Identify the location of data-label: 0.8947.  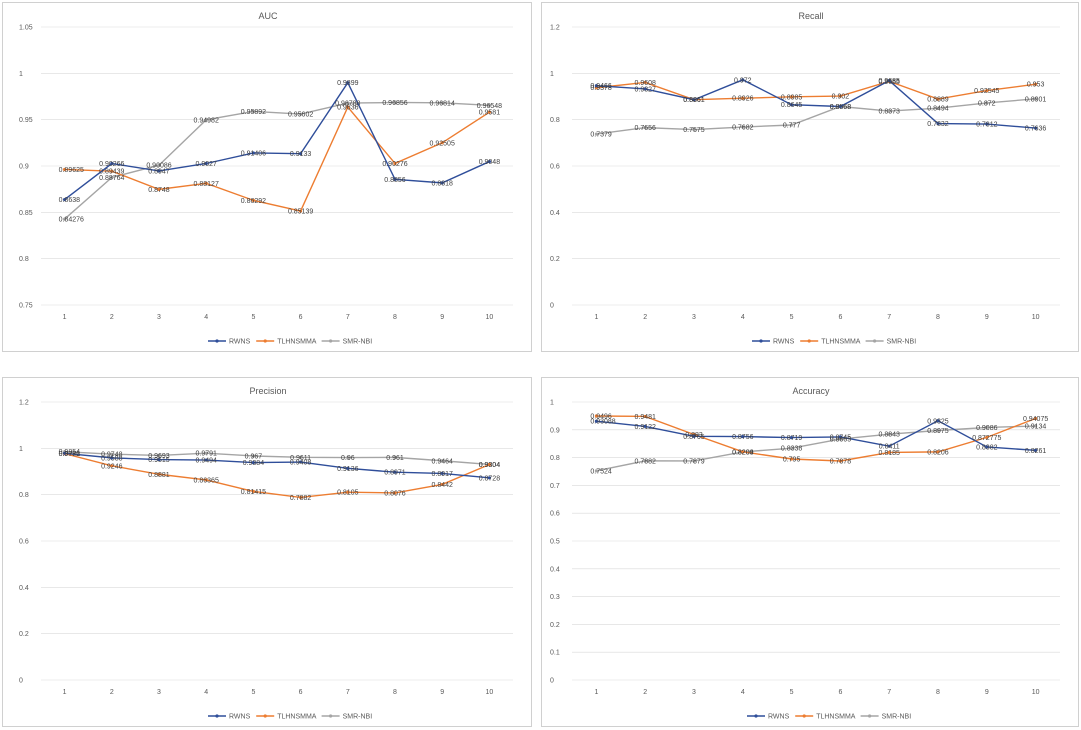
(159, 171).